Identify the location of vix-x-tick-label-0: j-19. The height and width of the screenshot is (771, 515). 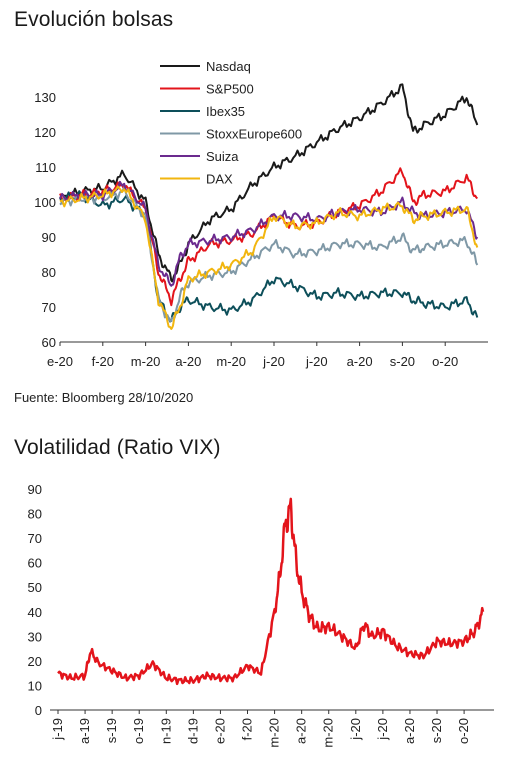
(57, 729).